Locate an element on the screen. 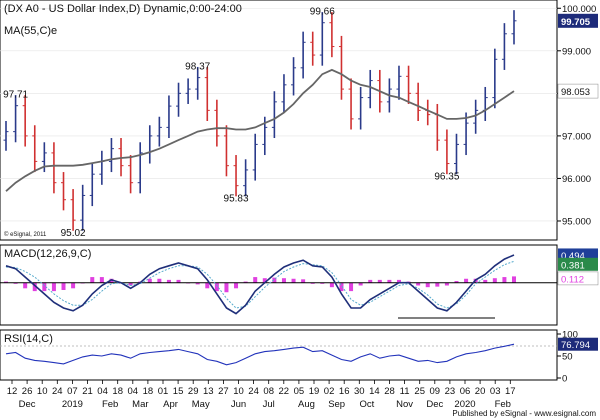 Image resolution: width=600 pixels, height=420 pixels. x-month-label: Aug is located at coordinates (306, 404).